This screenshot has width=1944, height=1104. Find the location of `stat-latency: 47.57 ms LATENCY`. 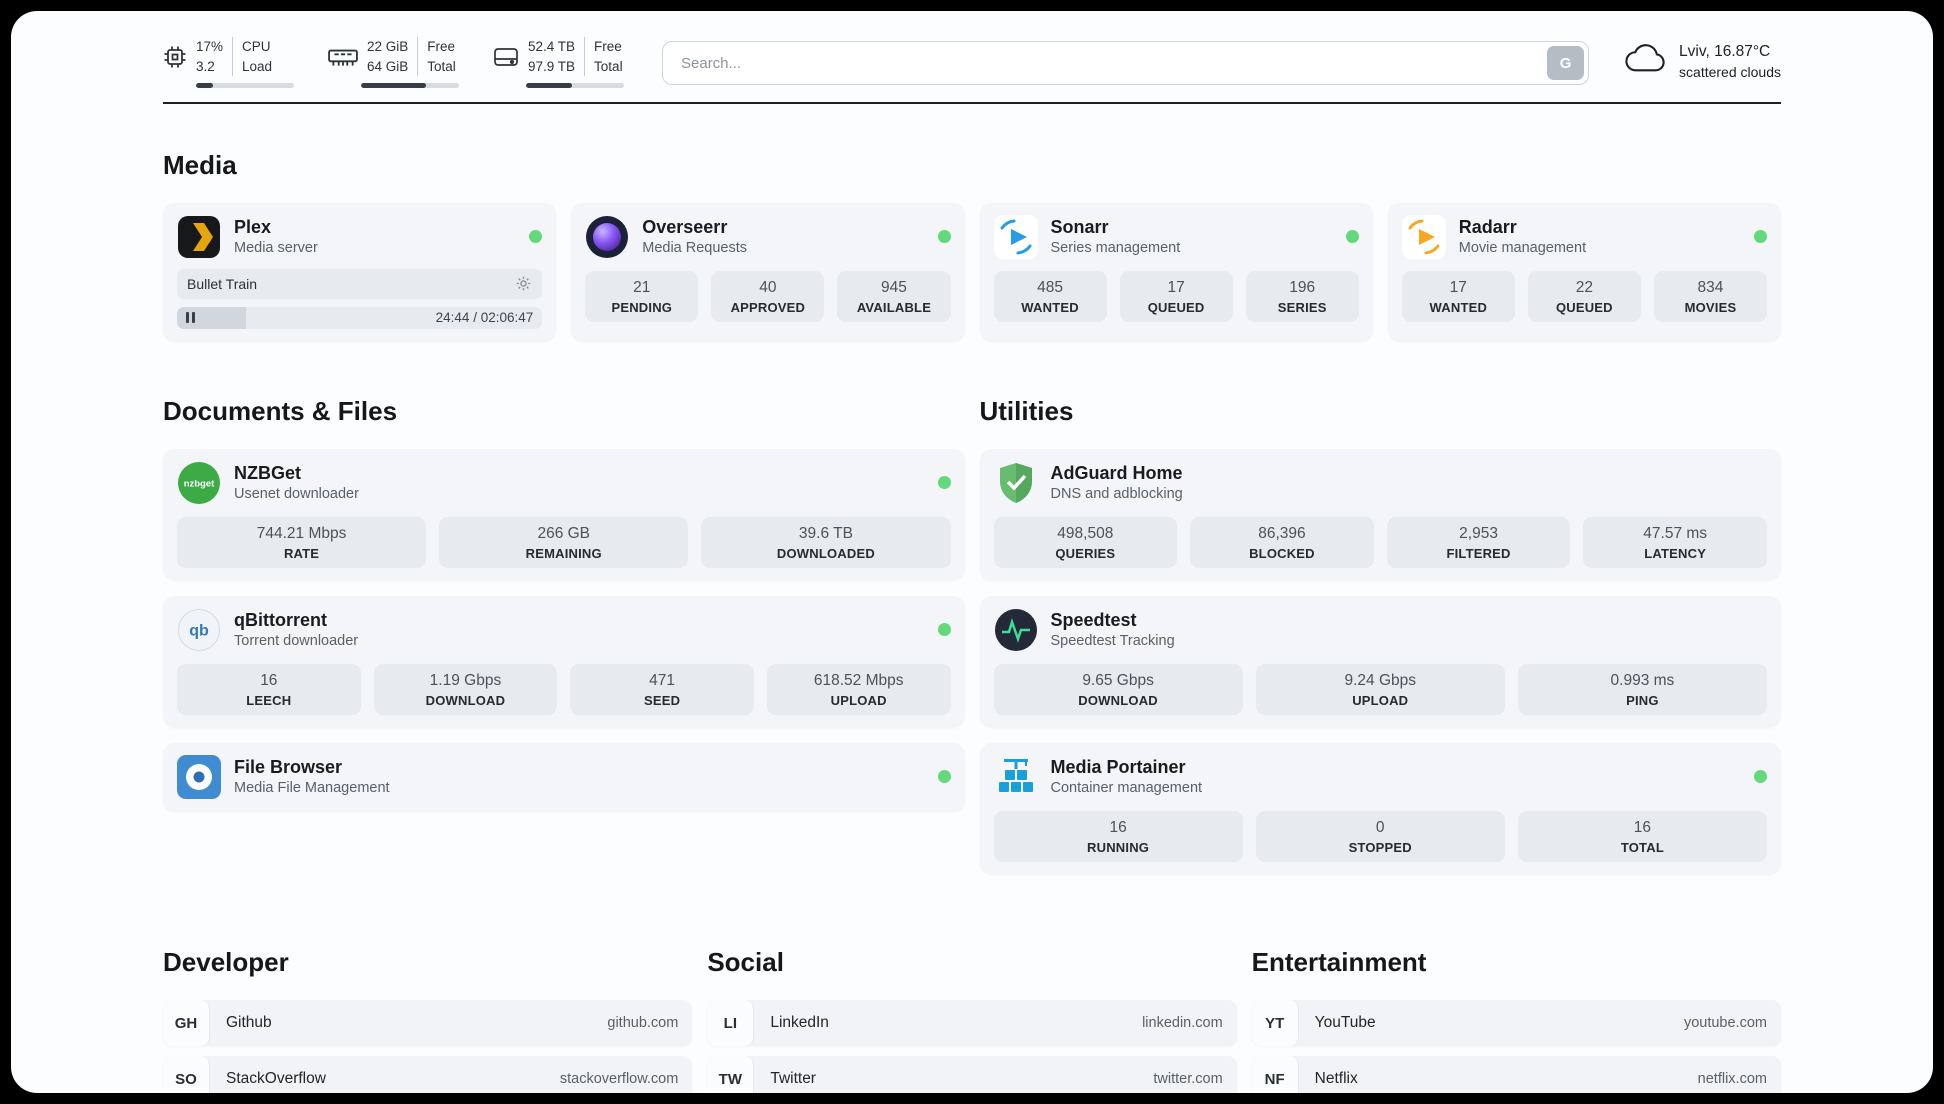

stat-latency: 47.57 ms LATENCY is located at coordinates (1675, 542).